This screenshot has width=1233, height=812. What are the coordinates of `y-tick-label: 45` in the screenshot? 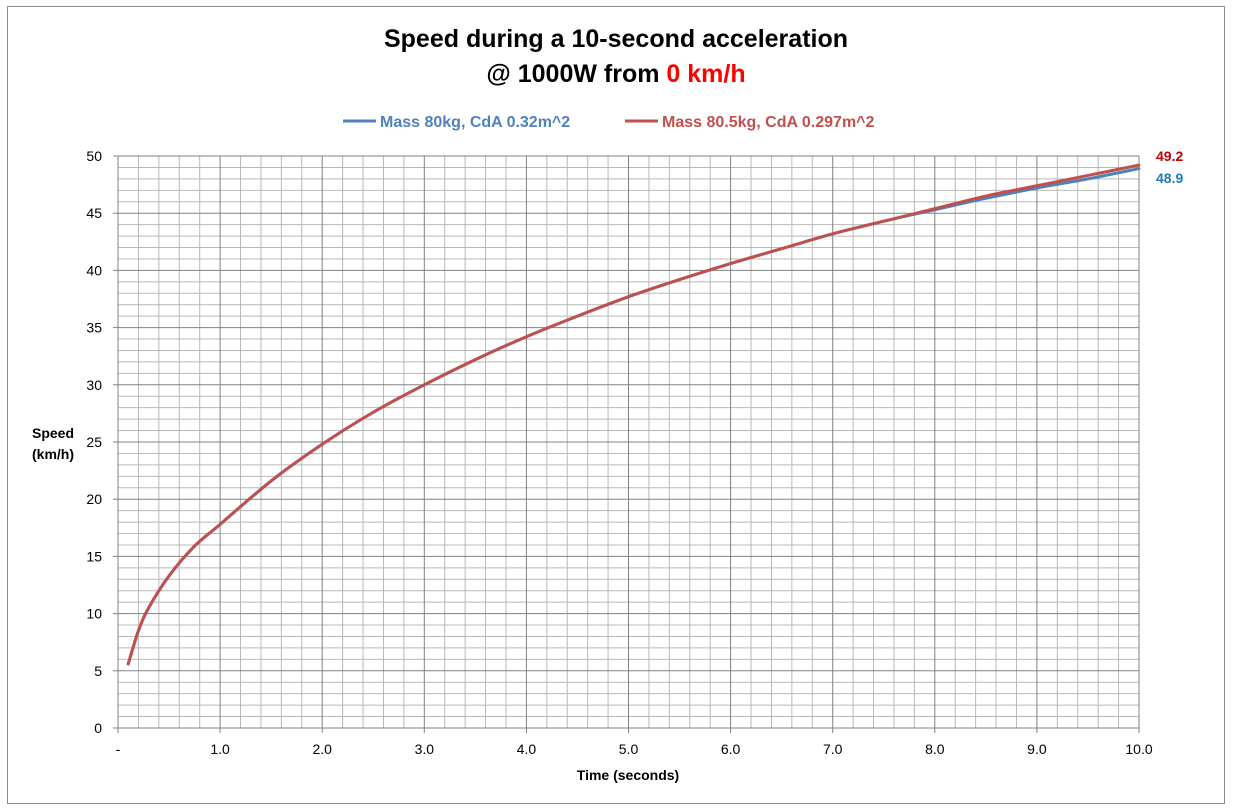 It's located at (94, 213).